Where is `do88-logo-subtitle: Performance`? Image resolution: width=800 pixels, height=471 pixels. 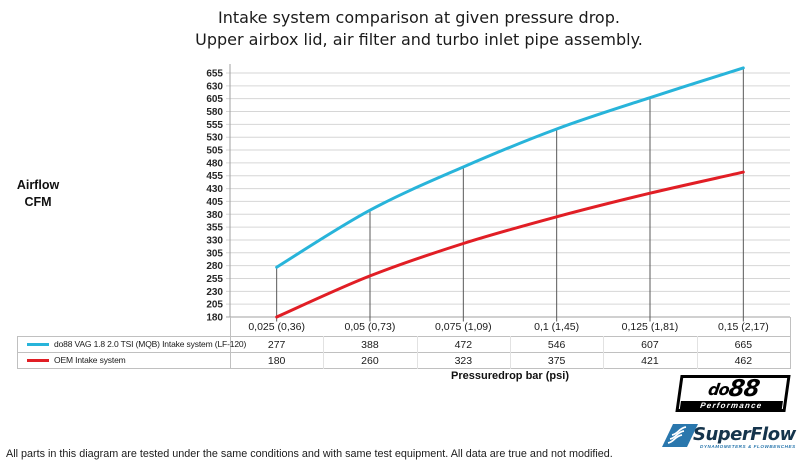
do88-logo-subtitle: Performance is located at coordinates (731, 406).